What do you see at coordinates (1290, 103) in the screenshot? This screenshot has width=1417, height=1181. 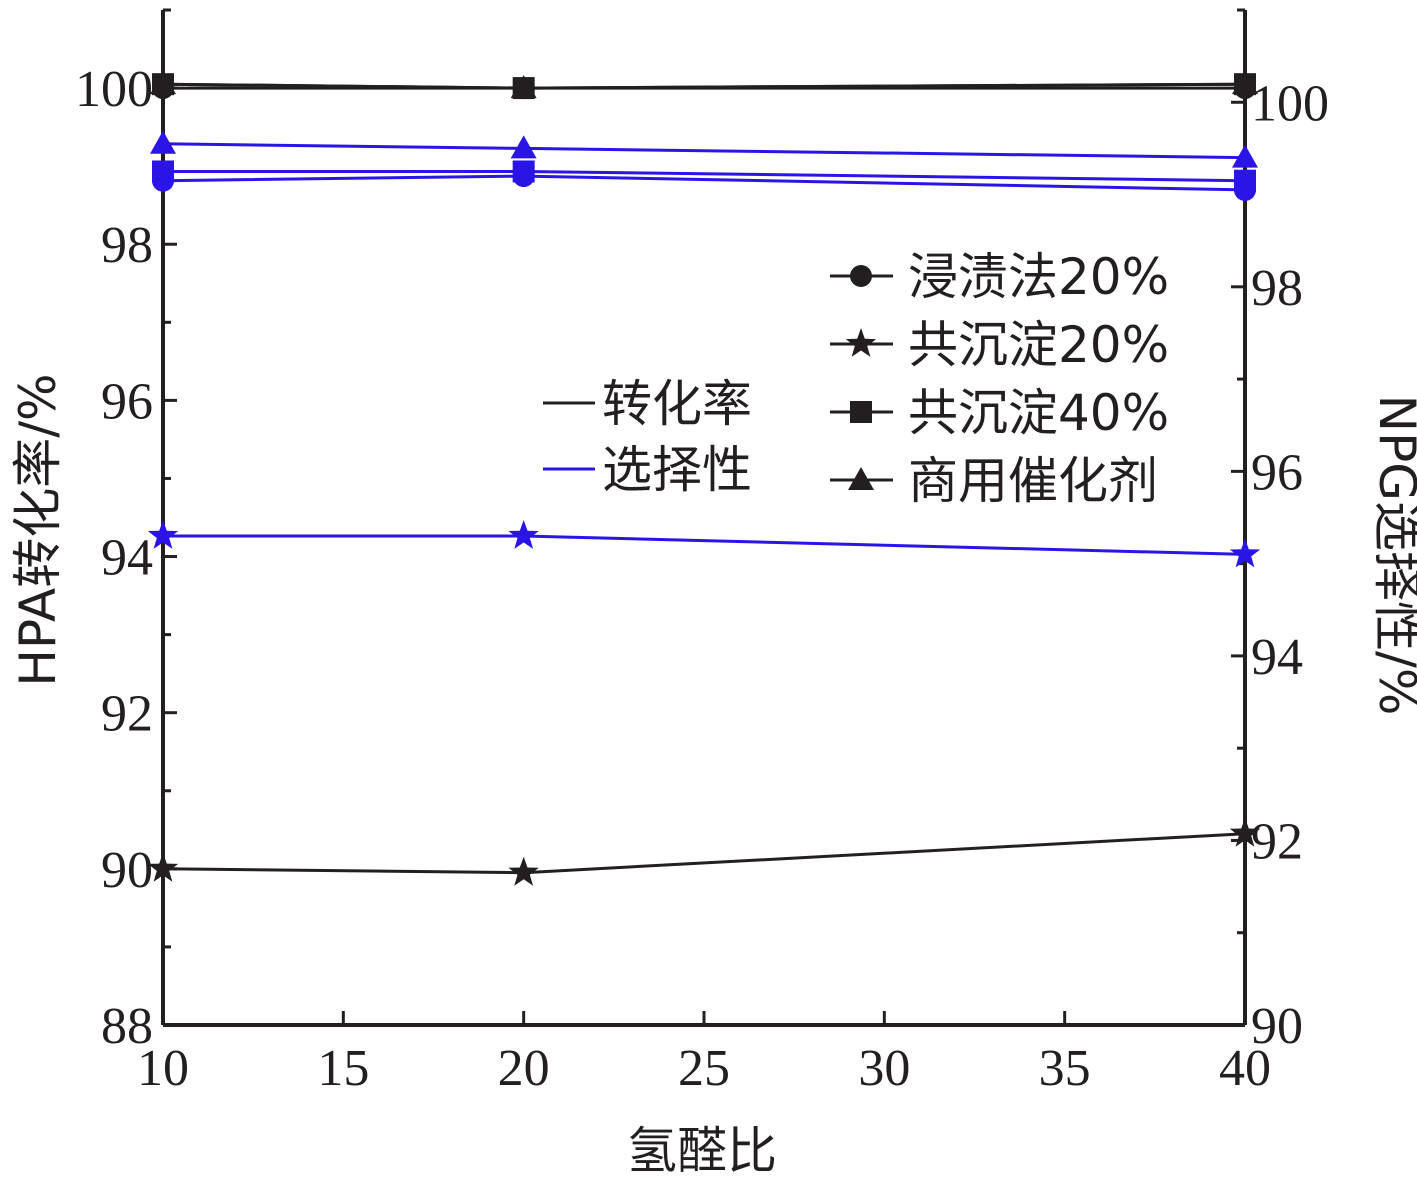 I see `y-right-tick-label: 100` at bounding box center [1290, 103].